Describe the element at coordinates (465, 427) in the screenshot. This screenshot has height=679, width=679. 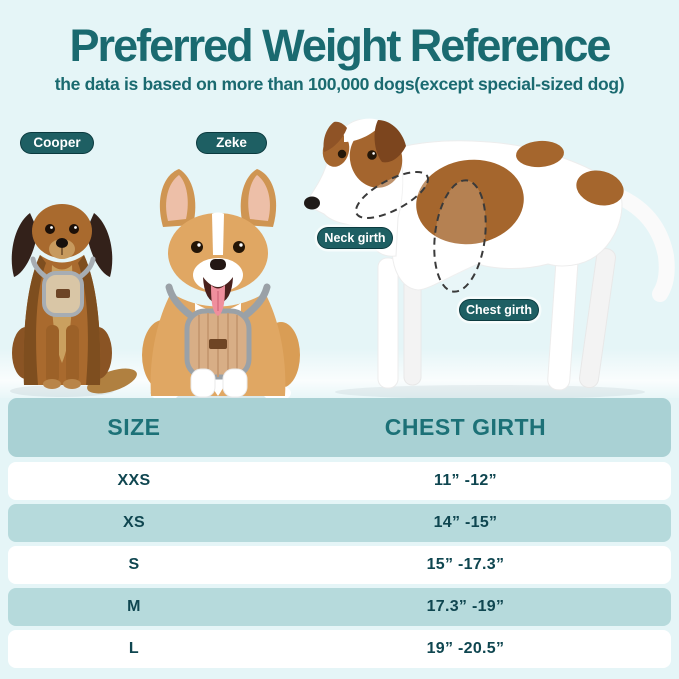
I see `chest-girth-column-header: CHEST GIRTH` at that location.